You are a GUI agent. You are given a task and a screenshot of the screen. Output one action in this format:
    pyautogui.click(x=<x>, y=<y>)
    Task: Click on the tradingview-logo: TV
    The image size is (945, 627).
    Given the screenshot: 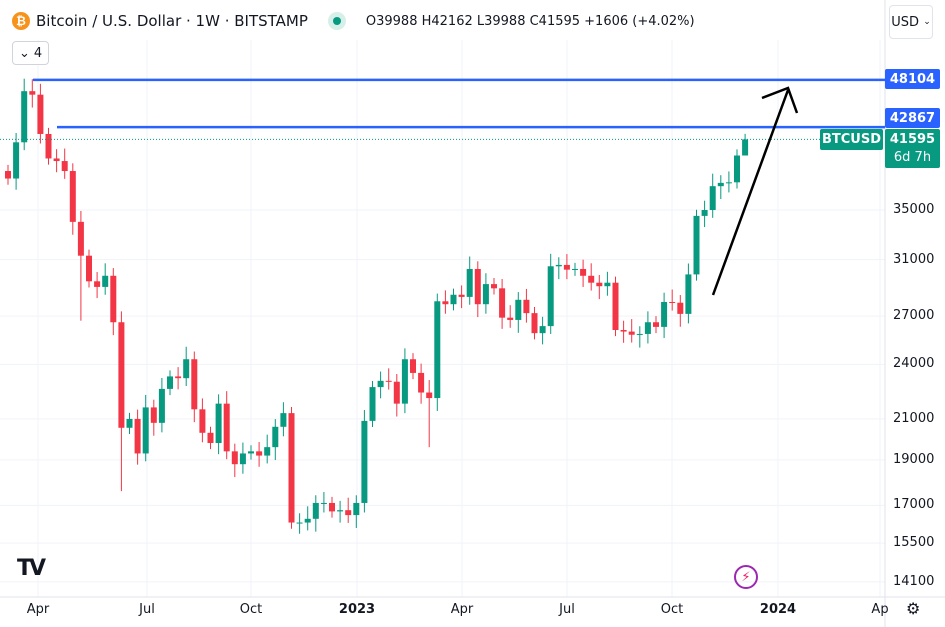 What is the action you would take?
    pyautogui.click(x=31, y=568)
    